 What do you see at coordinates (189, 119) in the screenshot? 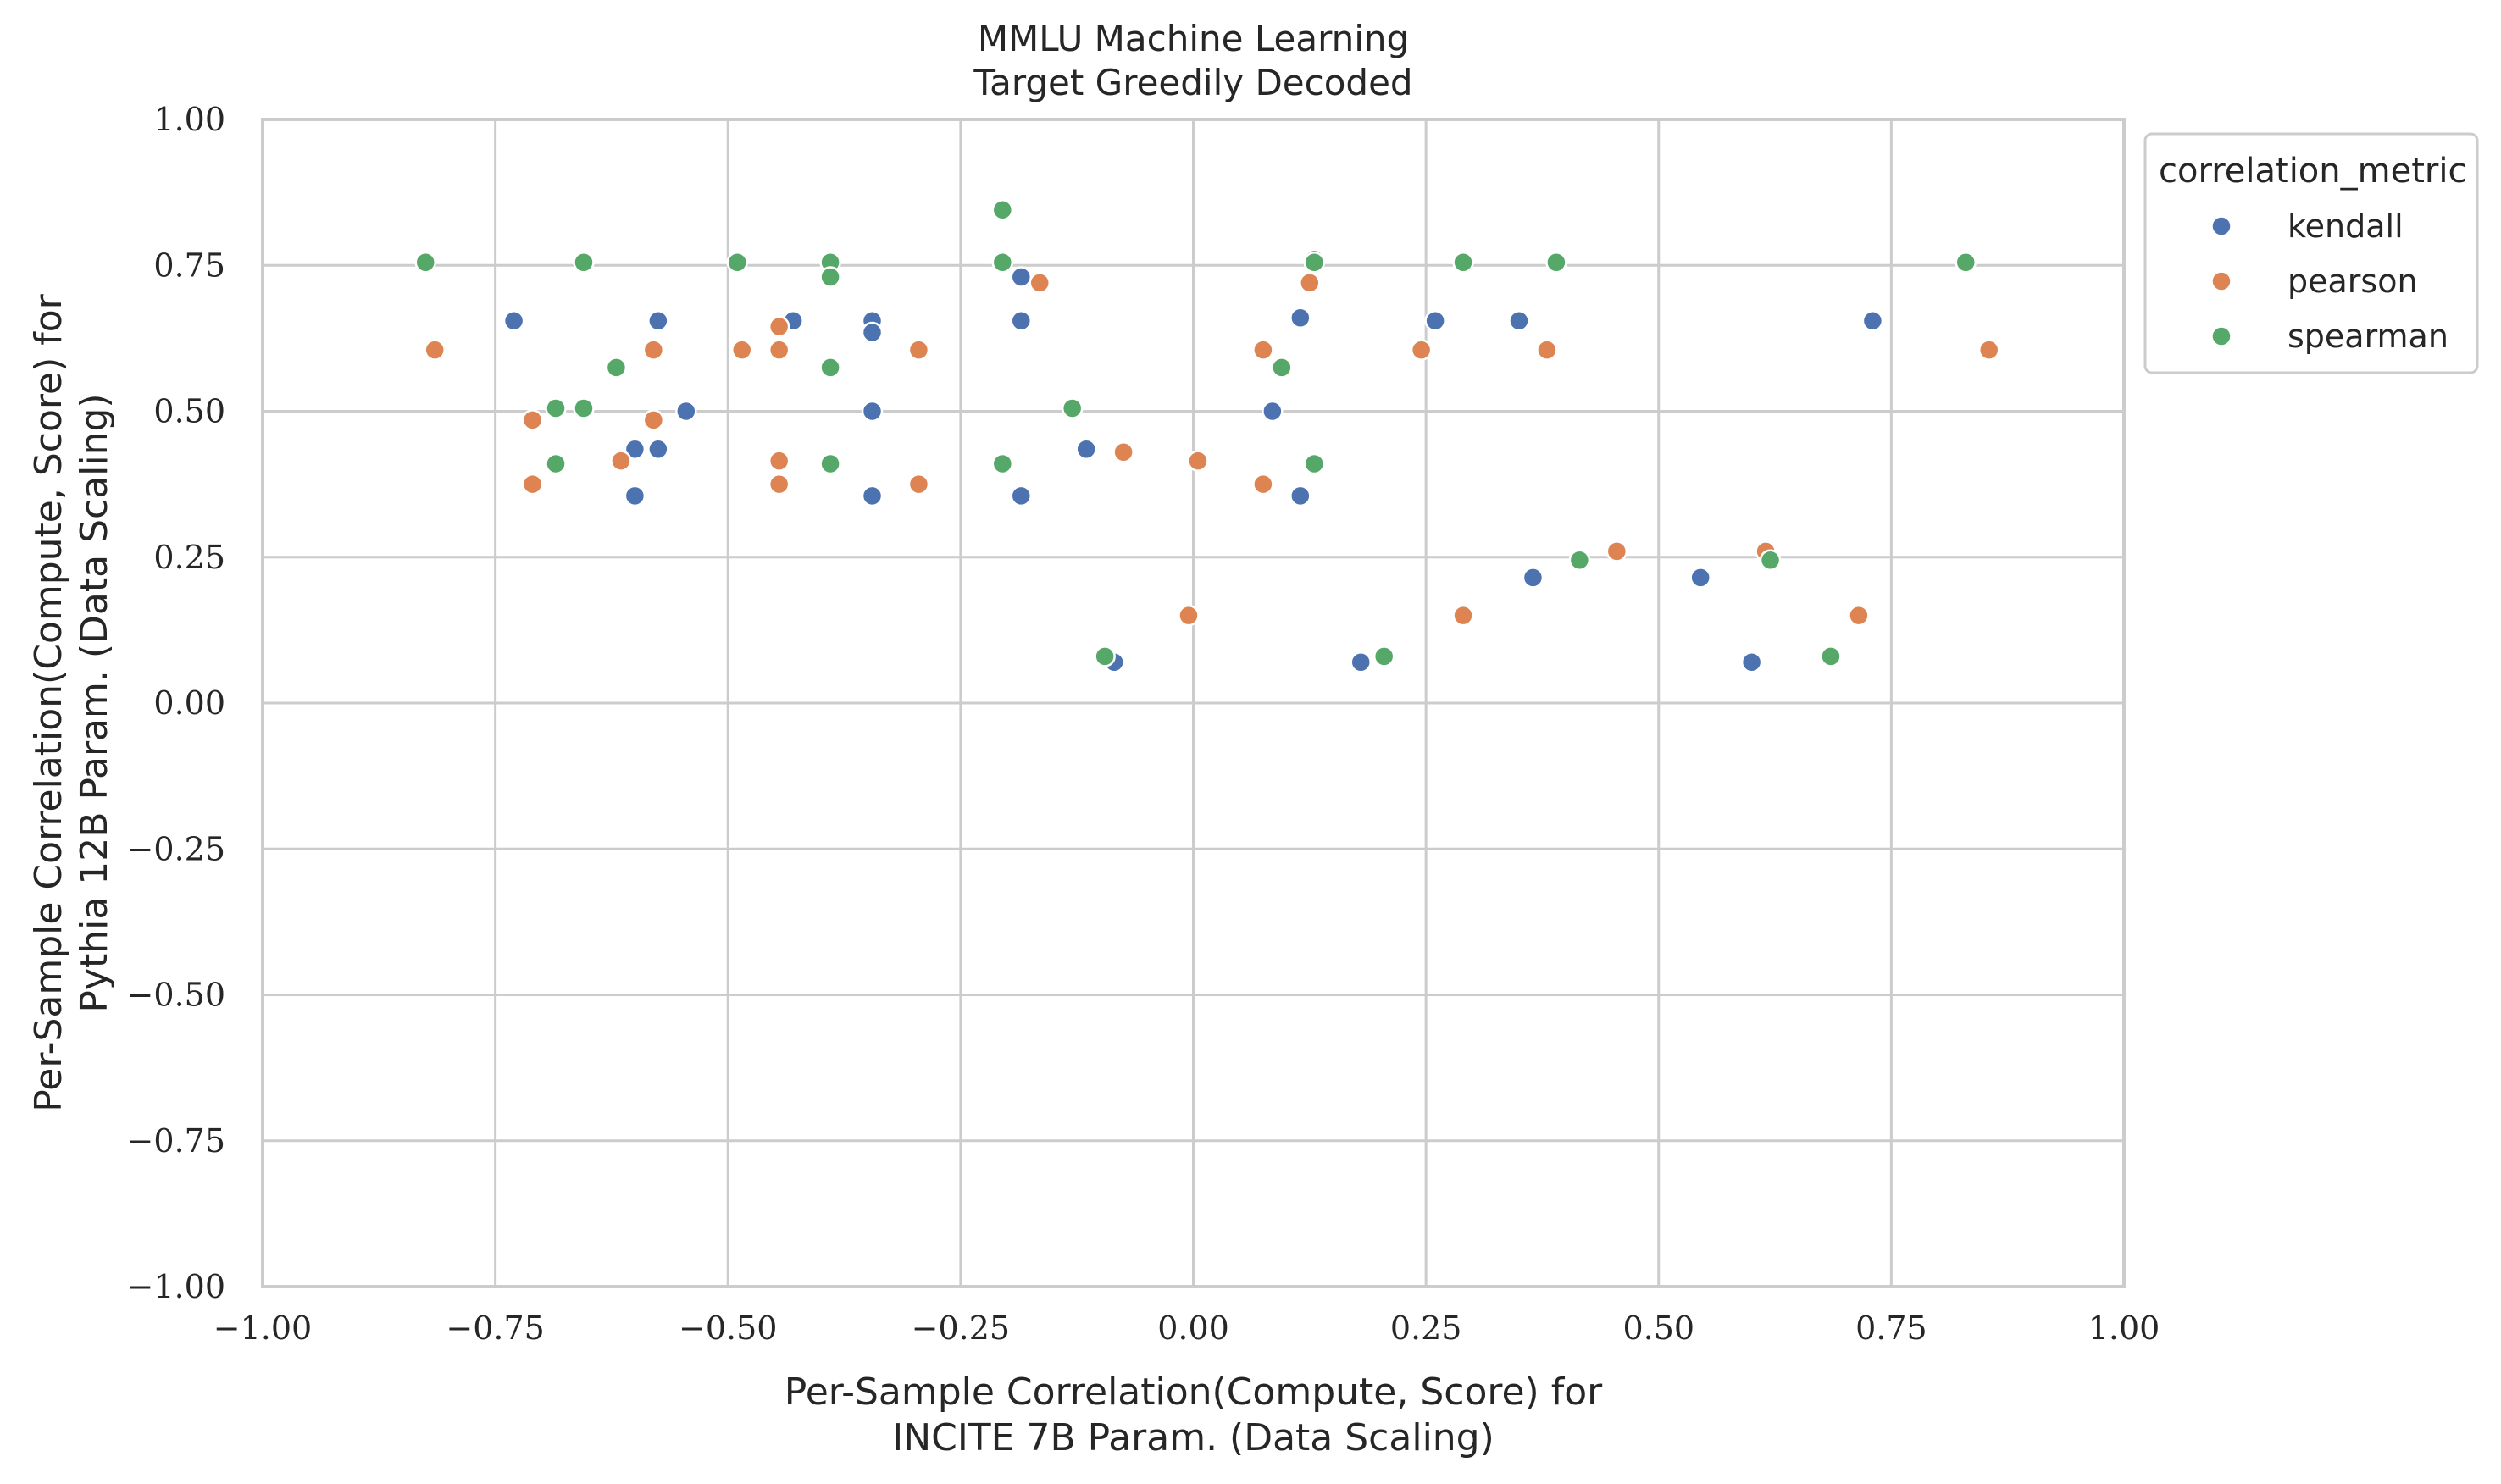
I see `y-tick-label: 1.00` at bounding box center [189, 119].